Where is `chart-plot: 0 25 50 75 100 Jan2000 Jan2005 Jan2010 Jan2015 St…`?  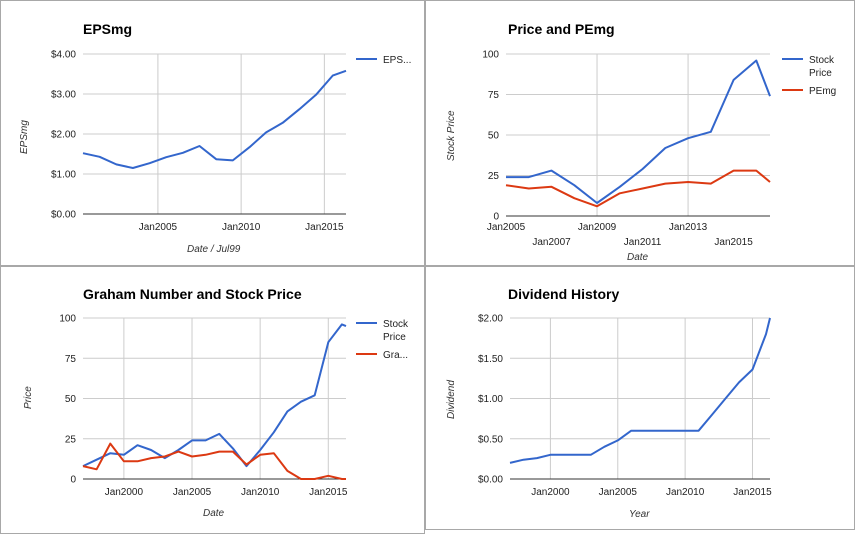 chart-plot: 0 25 50 75 100 Jan2000 Jan2005 Jan2010 Jan2015 St… is located at coordinates (234, 406).